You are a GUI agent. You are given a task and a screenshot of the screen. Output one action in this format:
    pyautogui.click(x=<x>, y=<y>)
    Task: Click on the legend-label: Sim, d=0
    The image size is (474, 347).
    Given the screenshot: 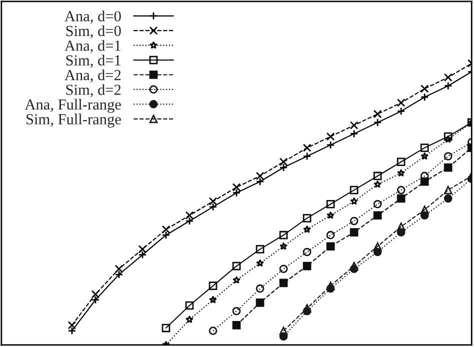 What is the action you would take?
    pyautogui.click(x=93, y=31)
    